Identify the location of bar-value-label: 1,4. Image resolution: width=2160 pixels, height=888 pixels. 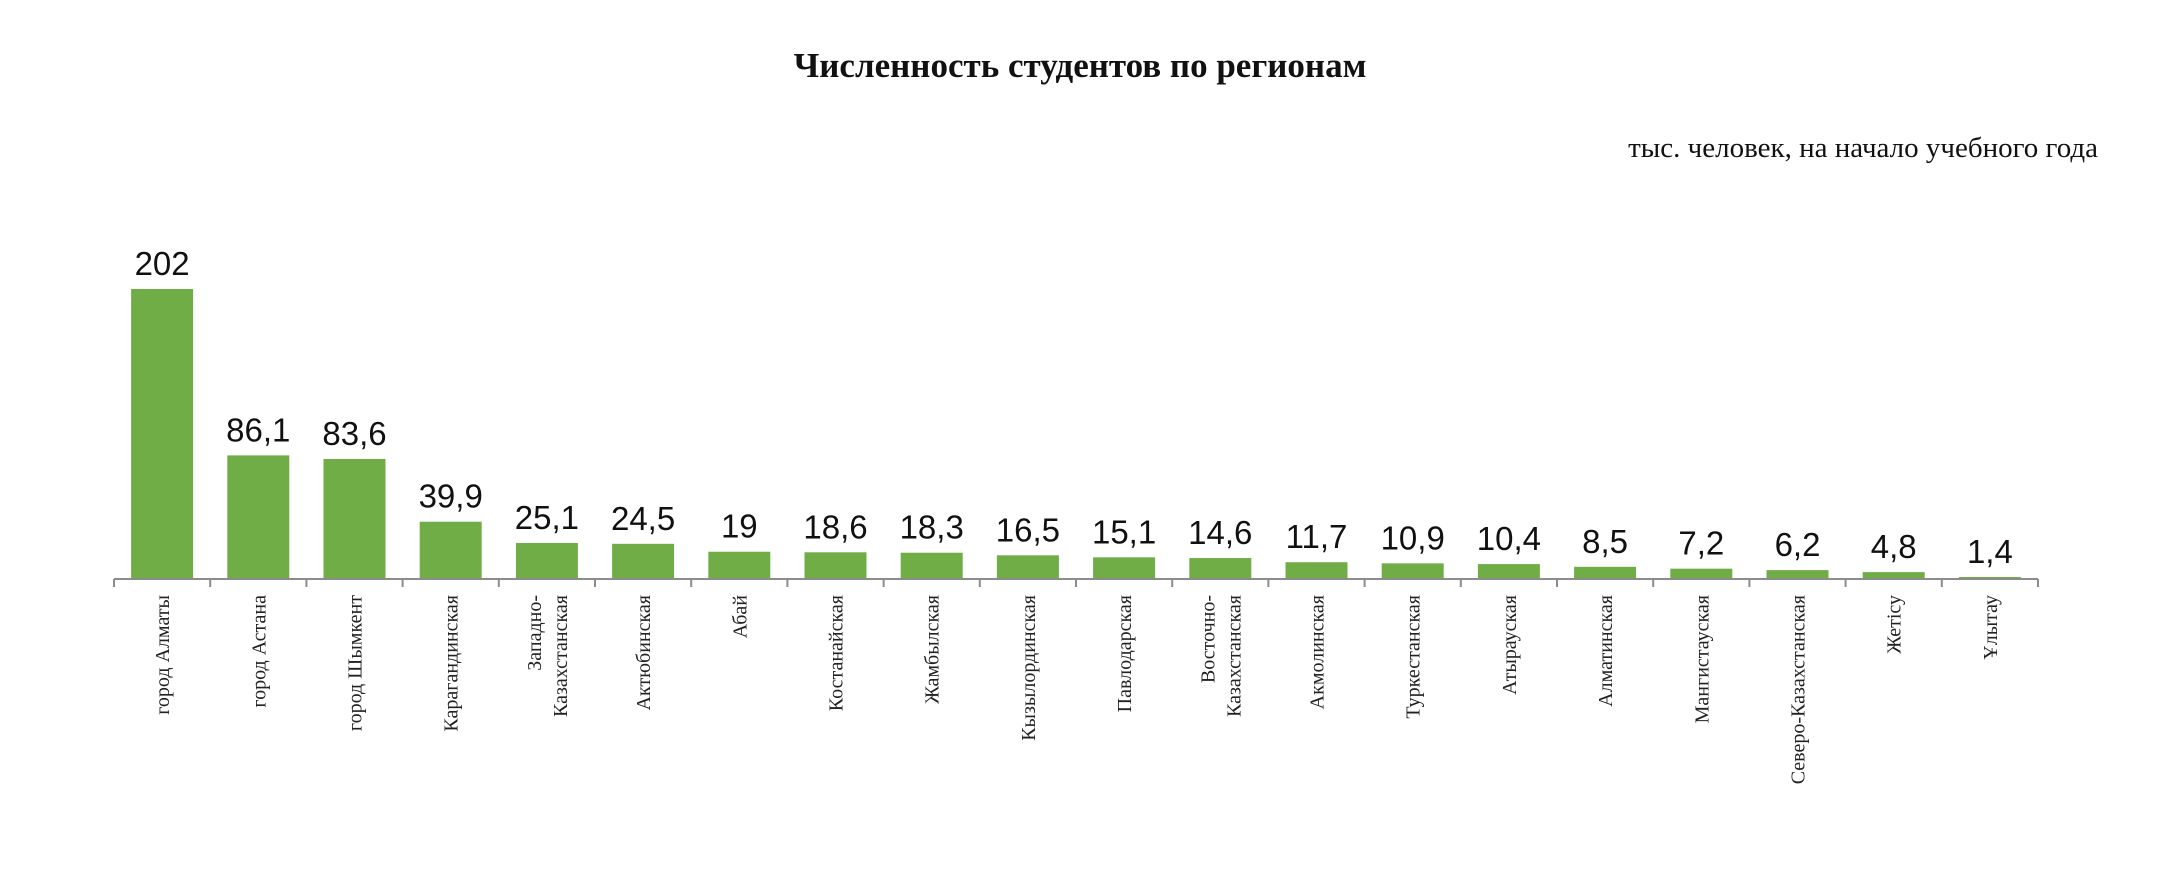
(1990, 551).